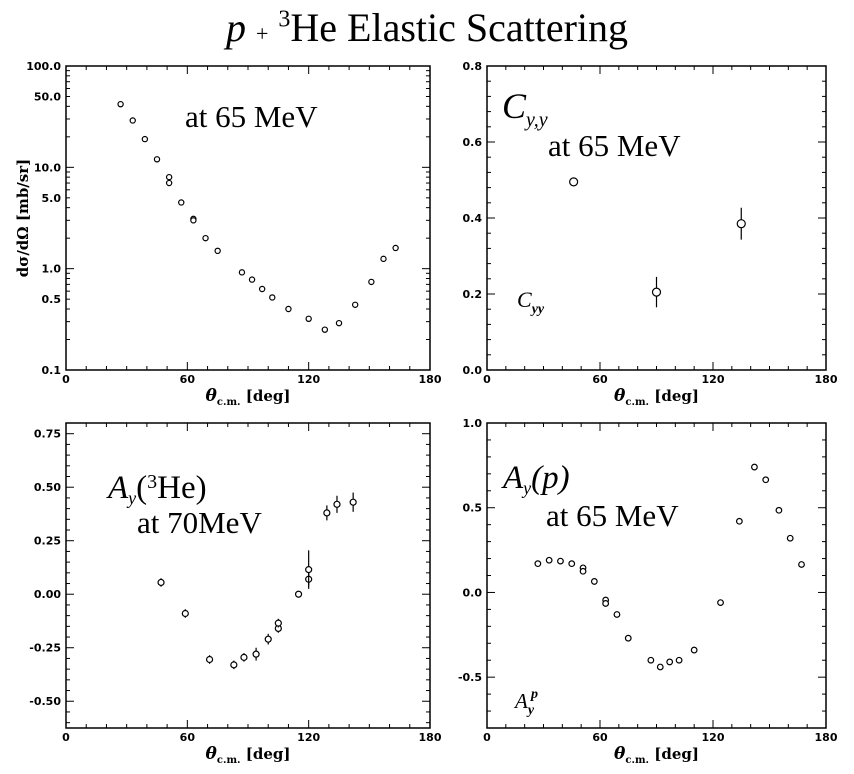 Image resolution: width=854 pixels, height=774 pixels. Describe the element at coordinates (470, 677) in the screenshot. I see `y-tick-label: -0.5` at that location.